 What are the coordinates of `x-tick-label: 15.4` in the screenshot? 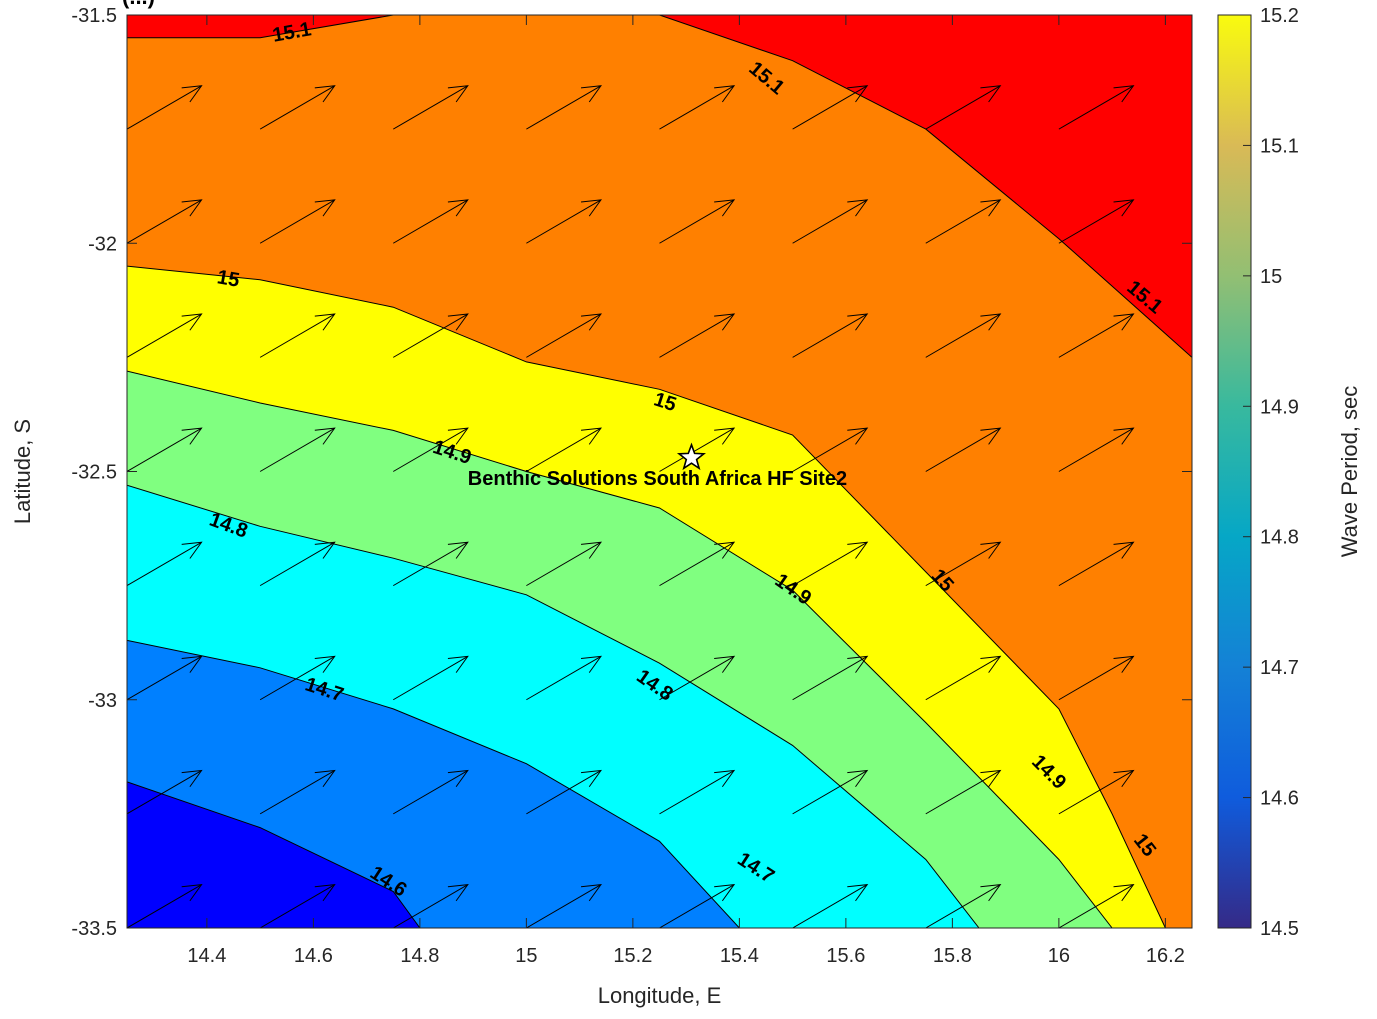 It's located at (739, 956).